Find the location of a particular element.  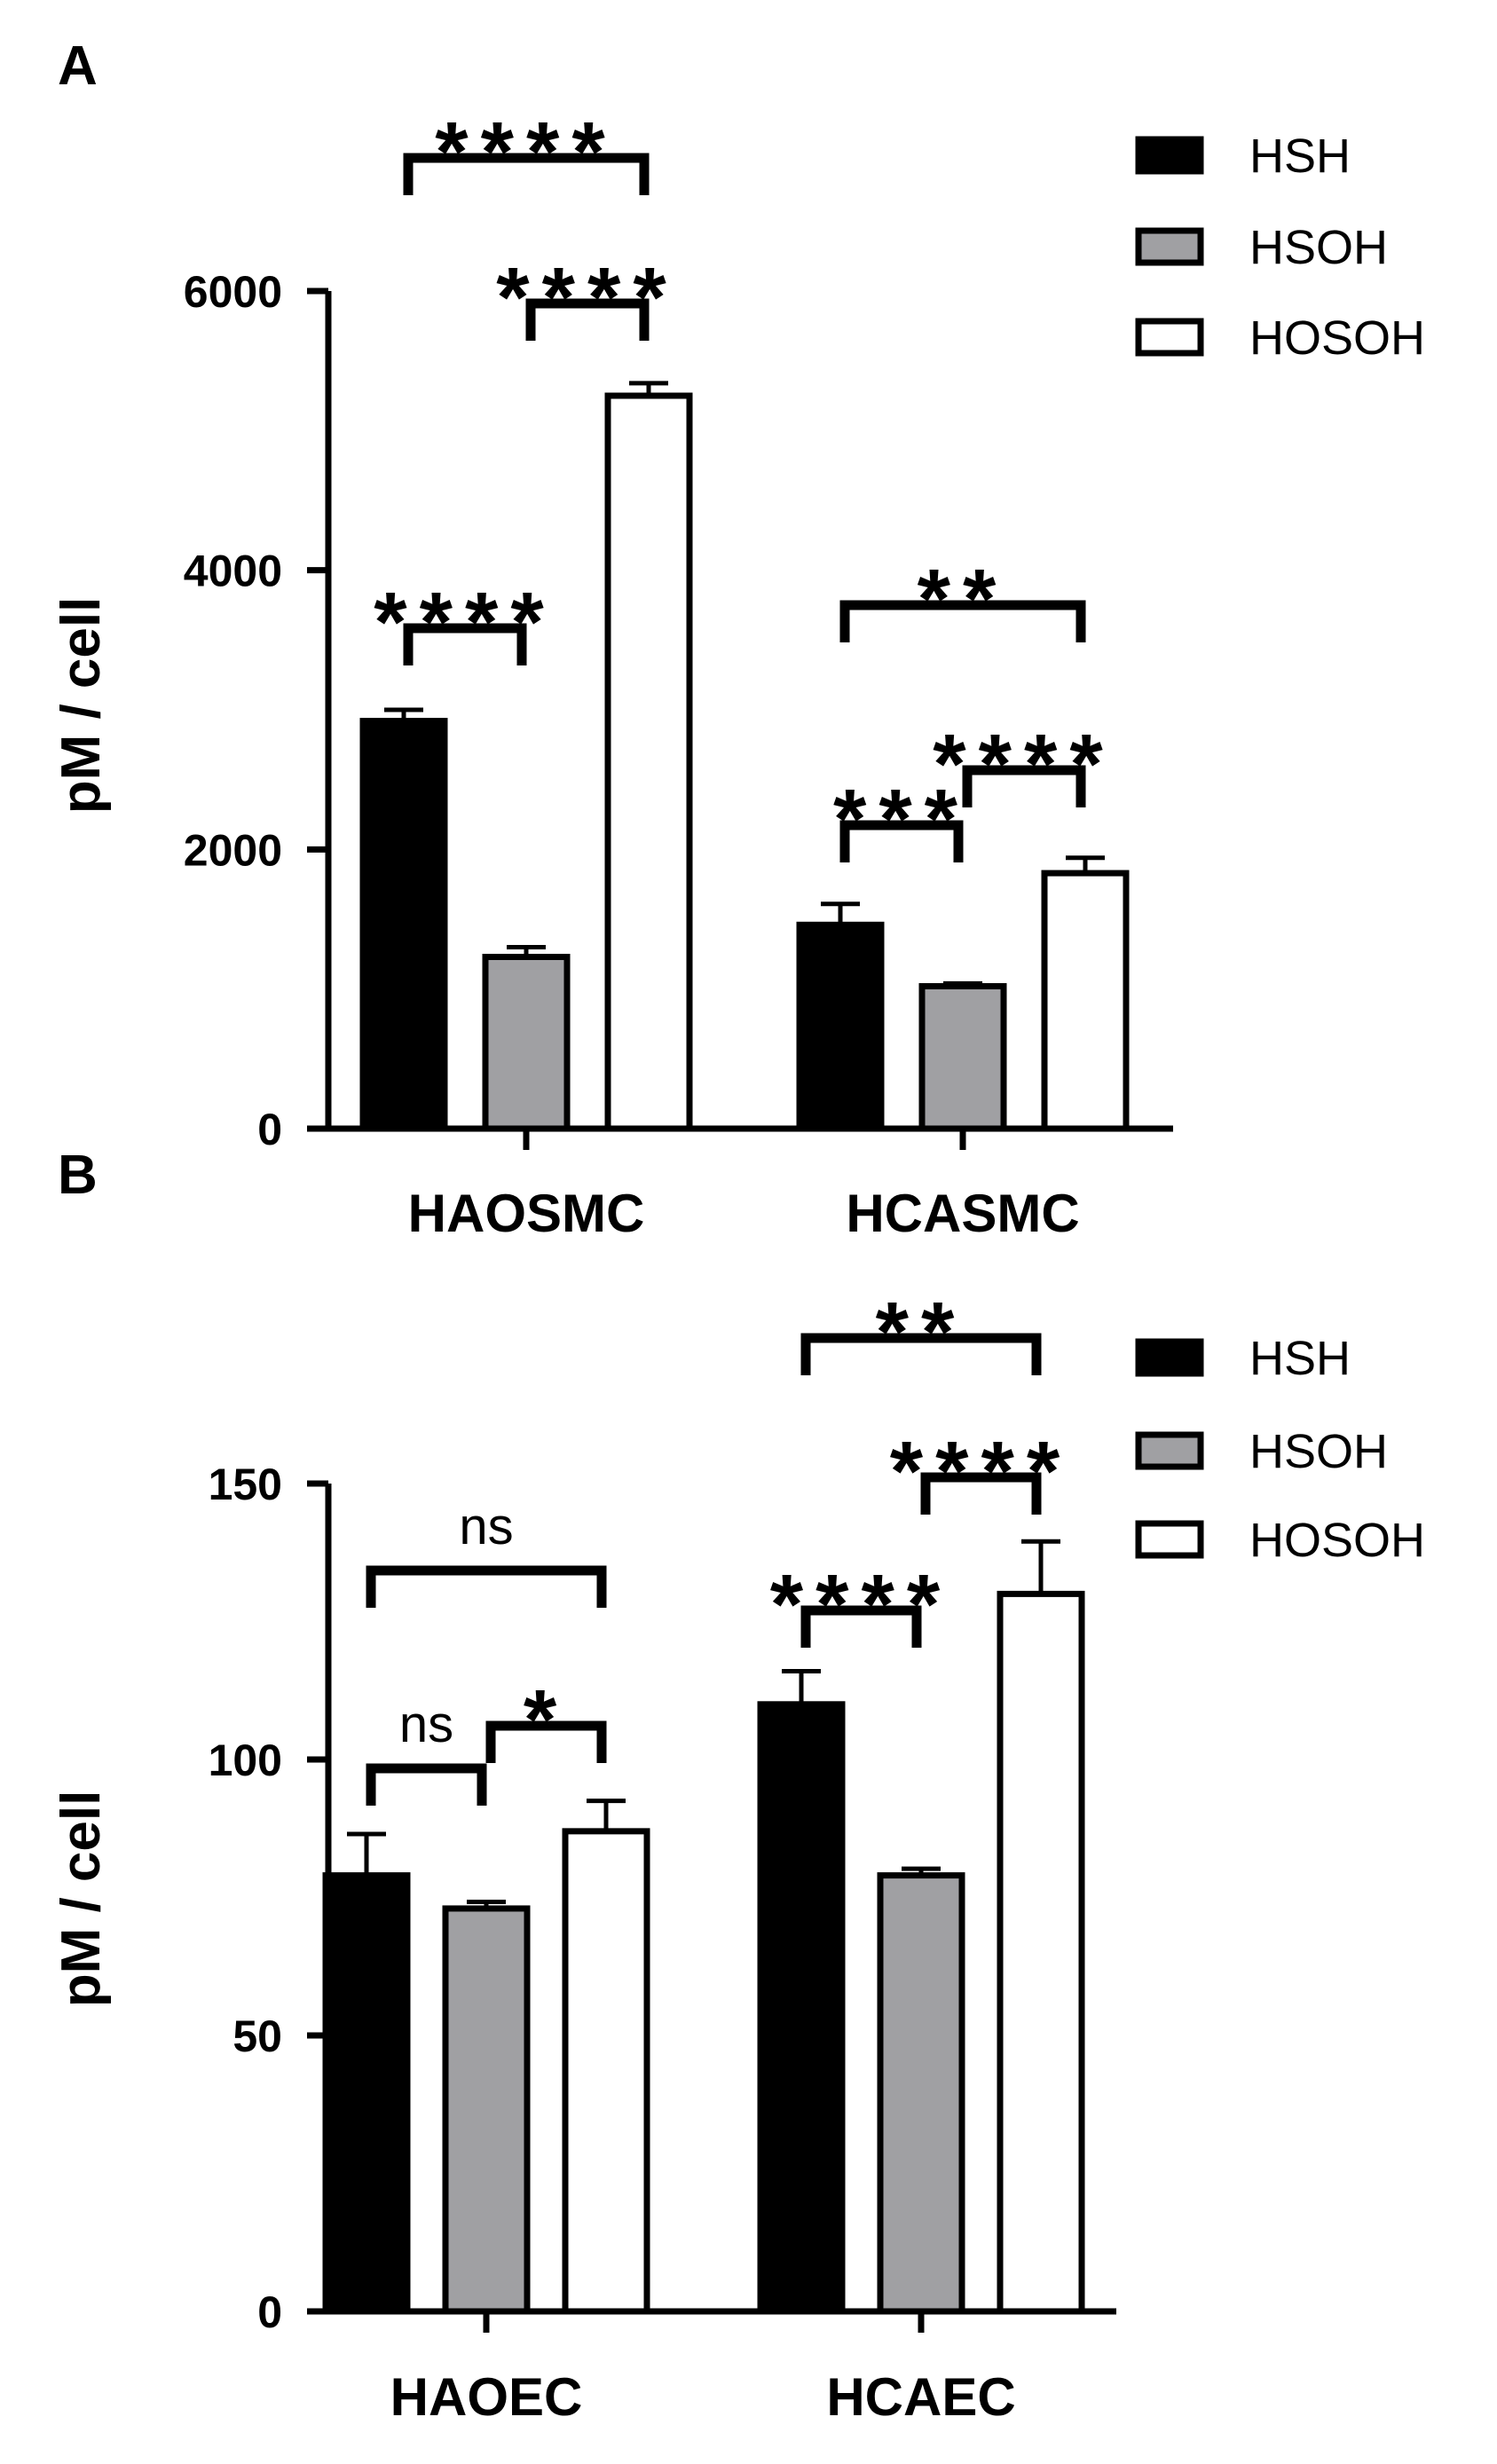

panel-label-a: A is located at coordinates (78, 66).